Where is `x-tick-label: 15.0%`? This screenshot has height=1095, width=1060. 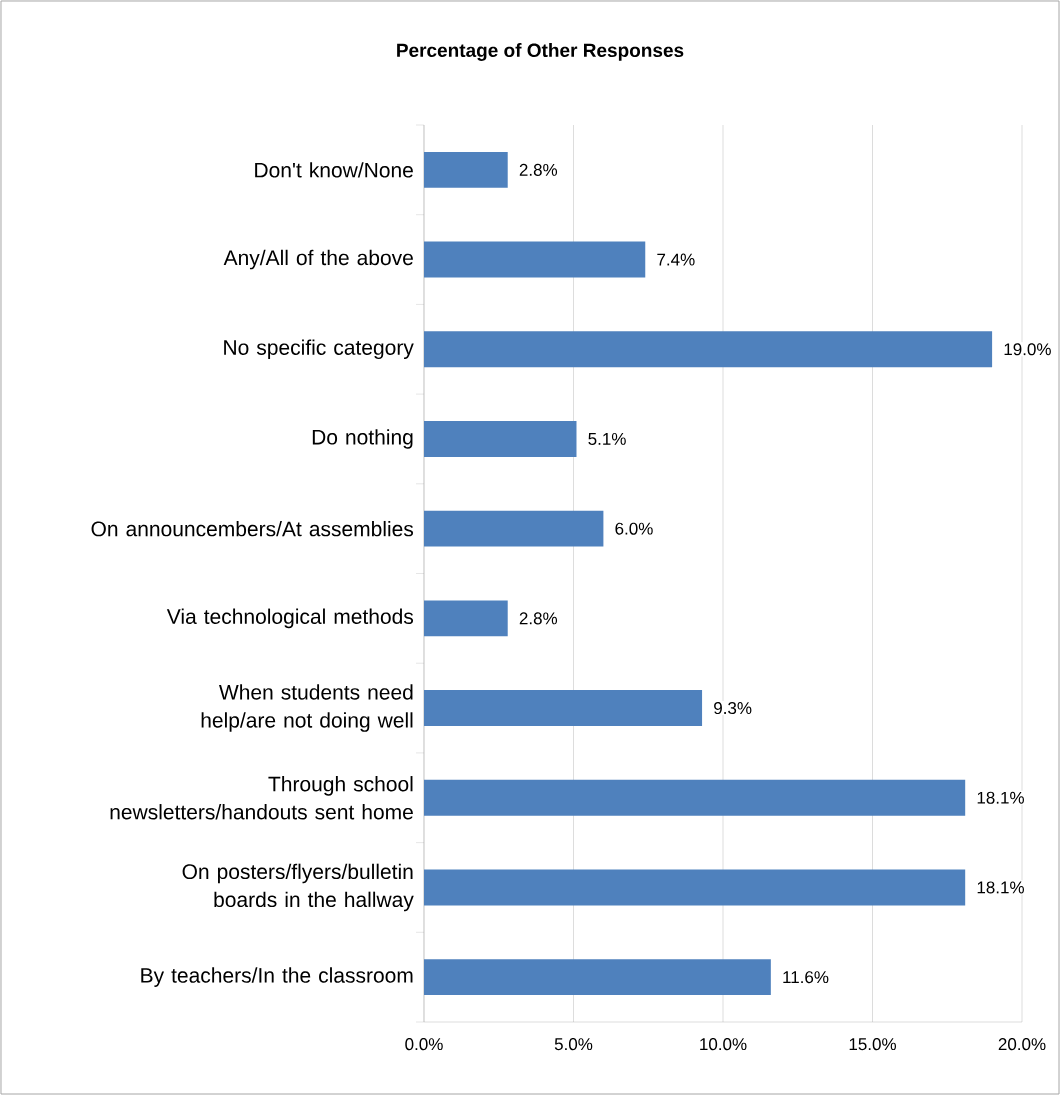
x-tick-label: 15.0% is located at coordinates (872, 1044).